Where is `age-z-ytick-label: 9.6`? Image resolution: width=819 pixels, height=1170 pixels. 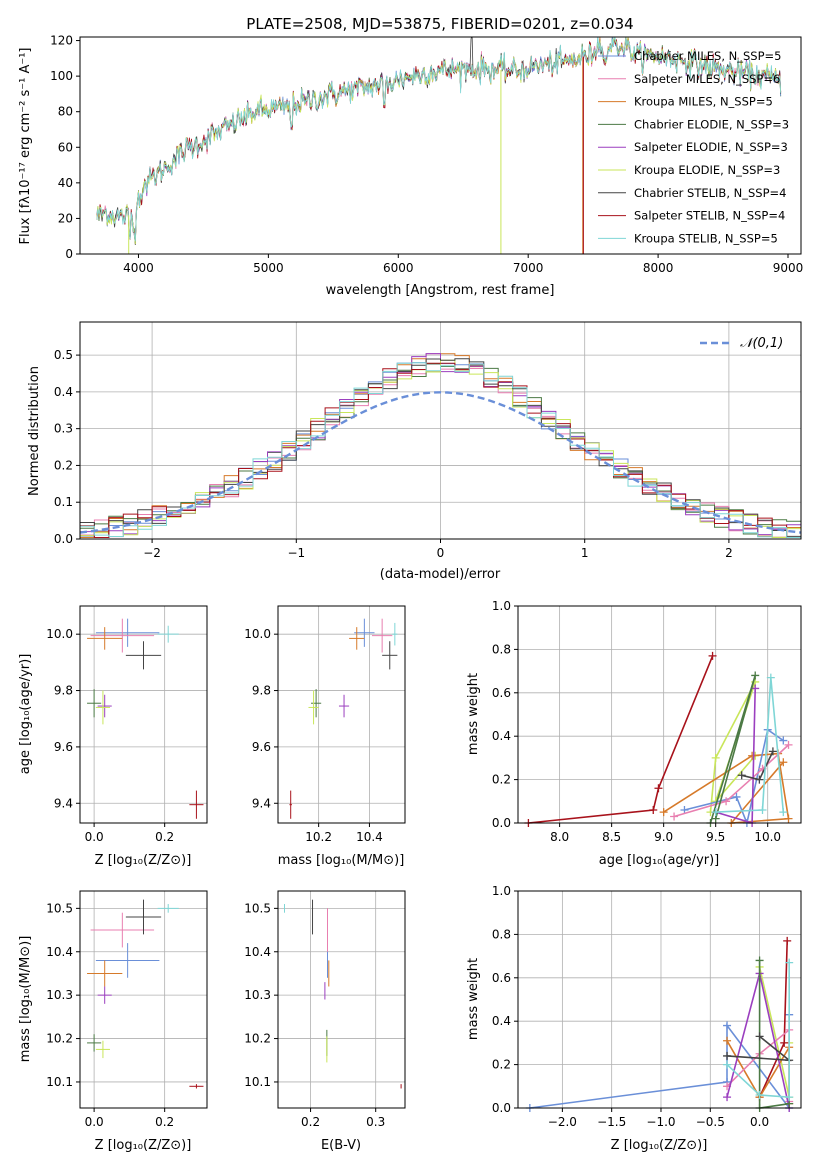
age-z-ytick-label: 9.6 is located at coordinates (63, 747).